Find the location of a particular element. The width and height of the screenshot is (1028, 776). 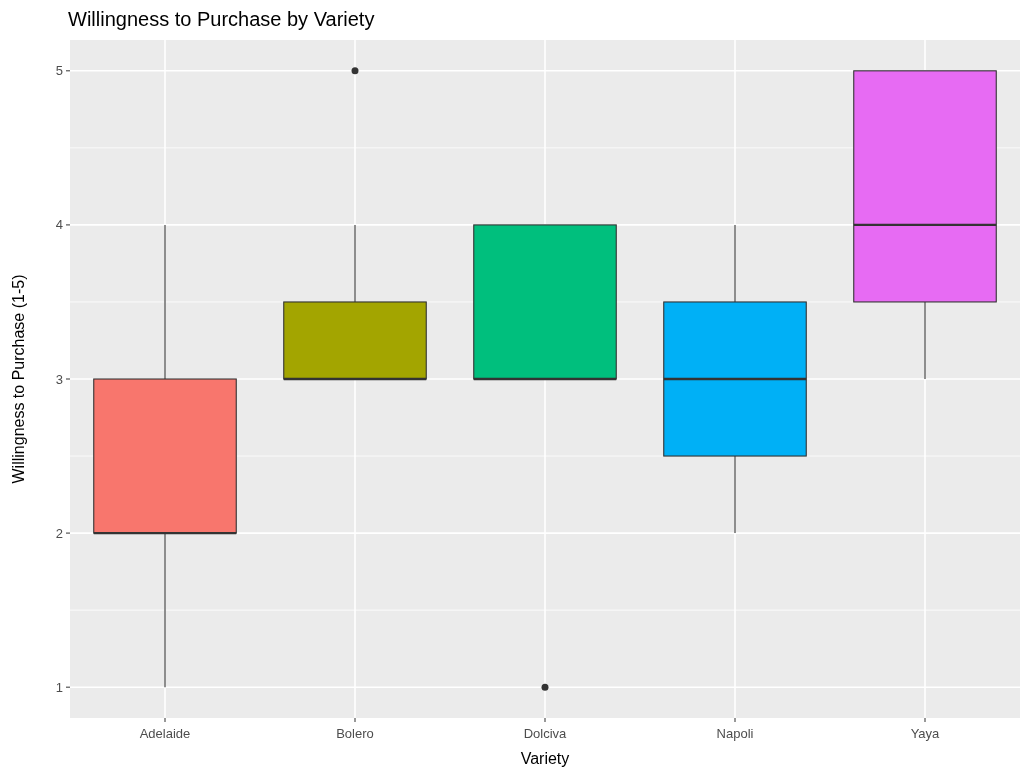

chart-title: Willingness to Purchase by Variety is located at coordinates (221, 19).